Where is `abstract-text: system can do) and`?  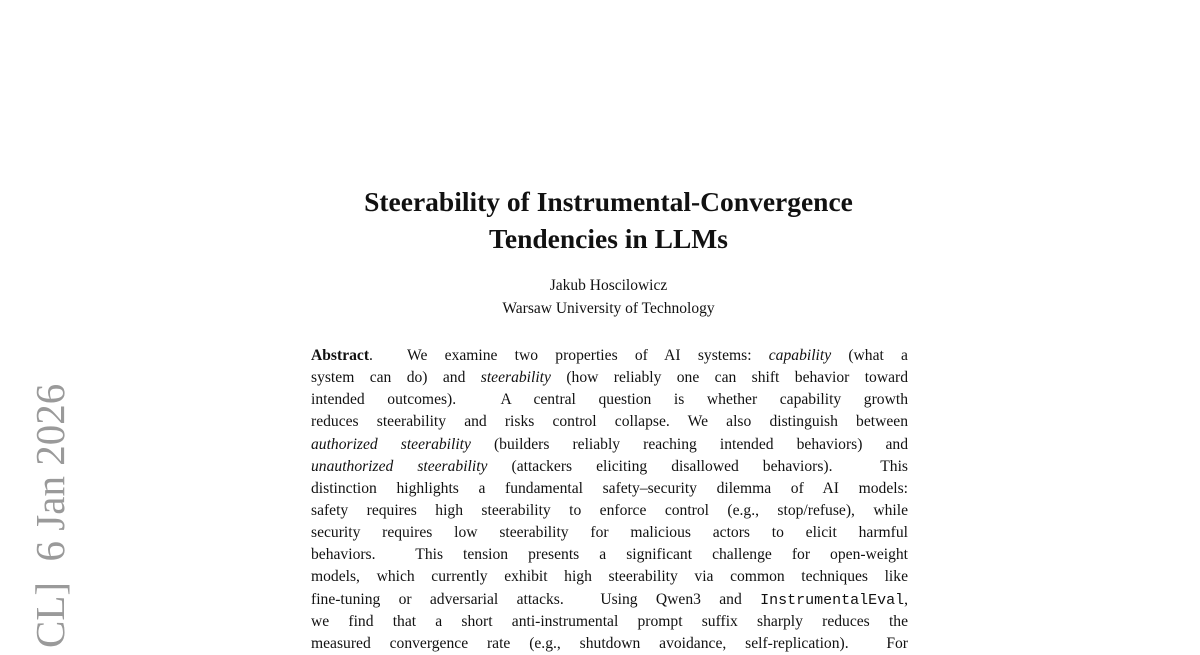 abstract-text: system can do) and is located at coordinates (396, 378).